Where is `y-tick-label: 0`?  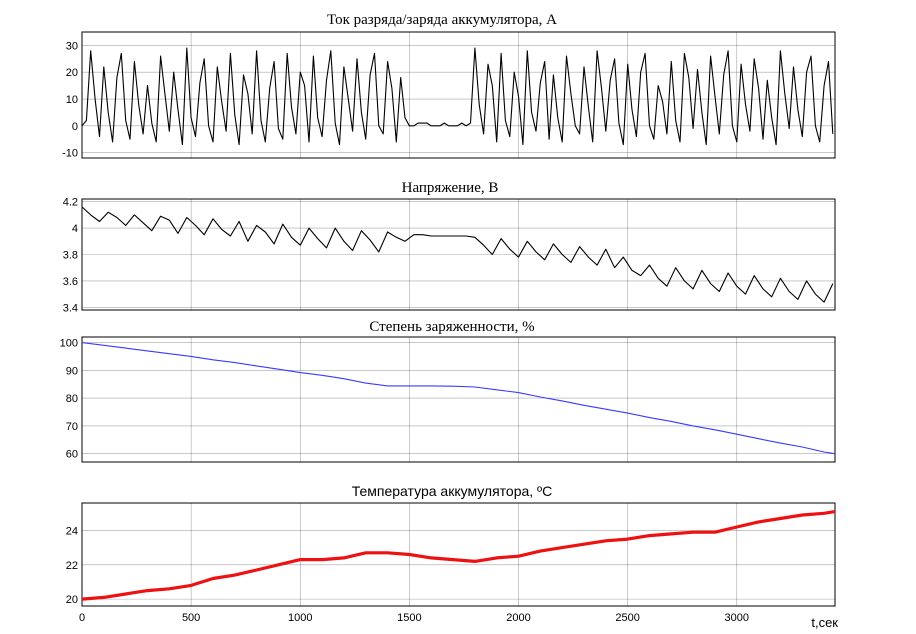
y-tick-label: 0 is located at coordinates (75, 127).